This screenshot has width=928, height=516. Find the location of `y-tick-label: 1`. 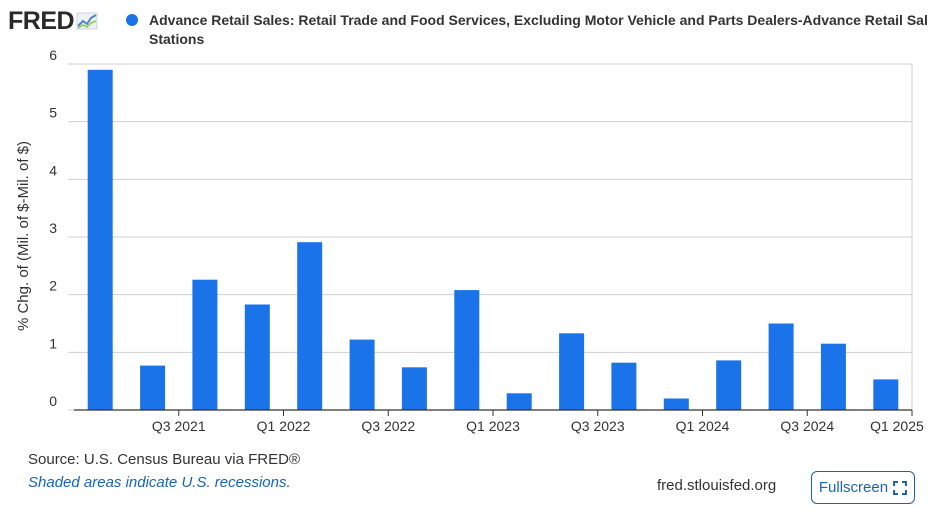

y-tick-label: 1 is located at coordinates (53, 343).